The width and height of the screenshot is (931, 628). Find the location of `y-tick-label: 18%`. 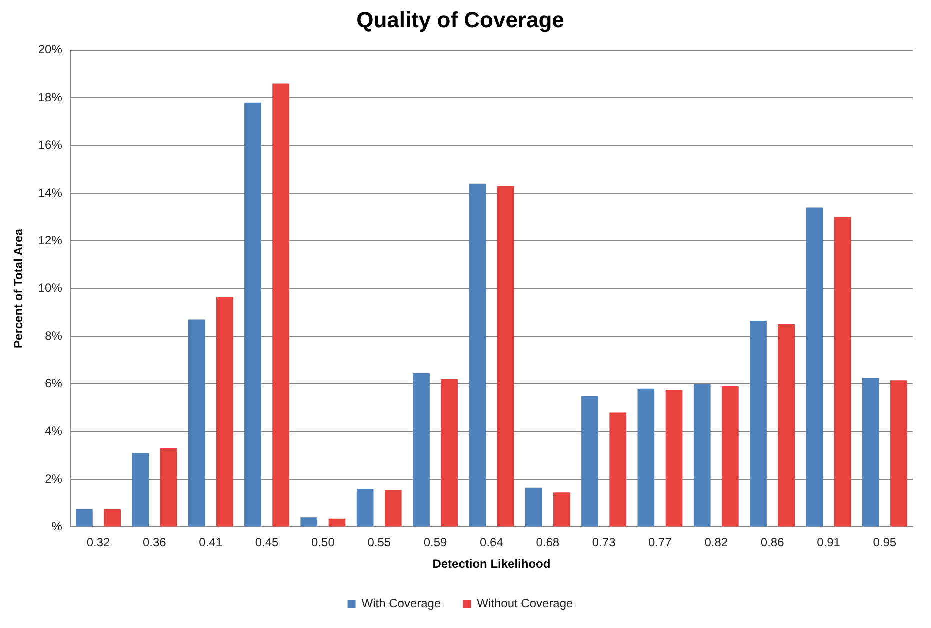

y-tick-label: 18% is located at coordinates (50, 97).